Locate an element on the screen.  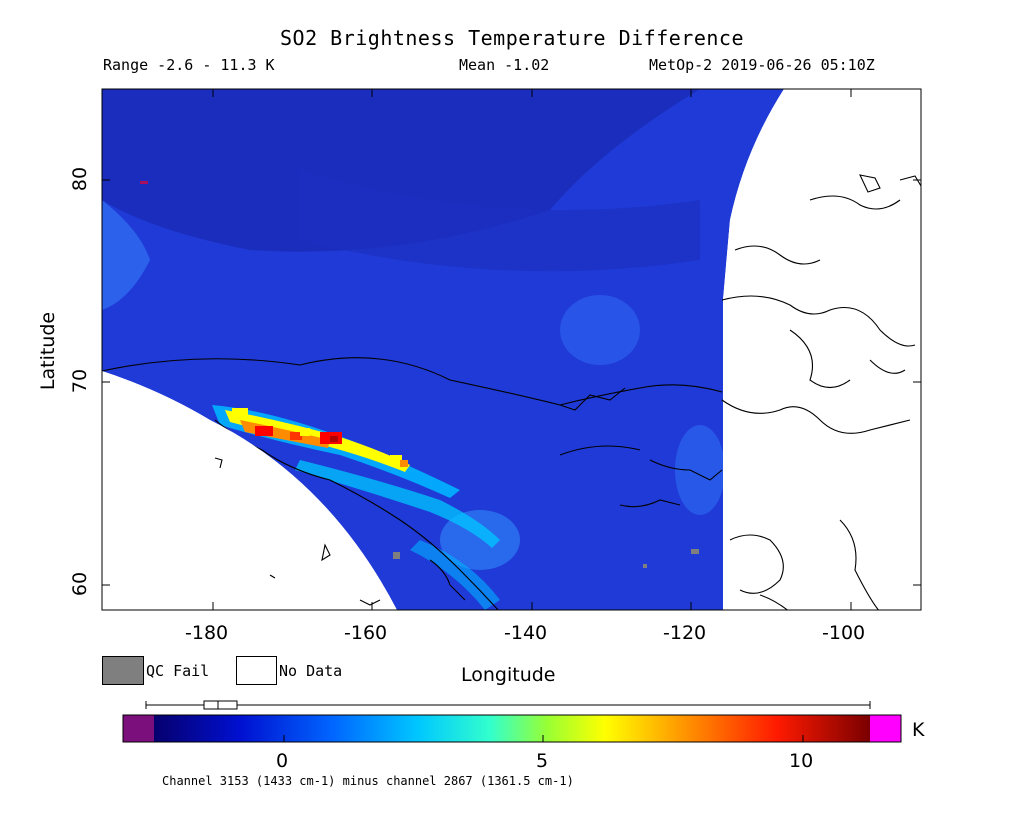
x-tick-minus120: -120 is located at coordinates (685, 633).